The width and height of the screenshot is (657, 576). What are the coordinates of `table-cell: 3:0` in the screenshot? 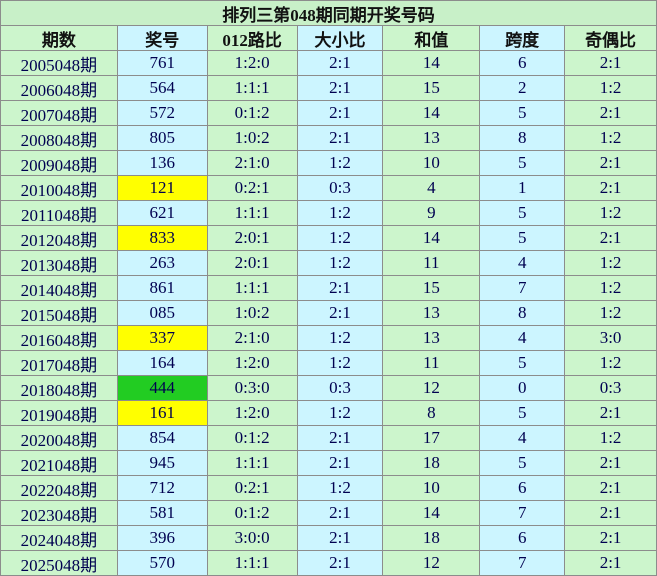 It's located at (610, 338).